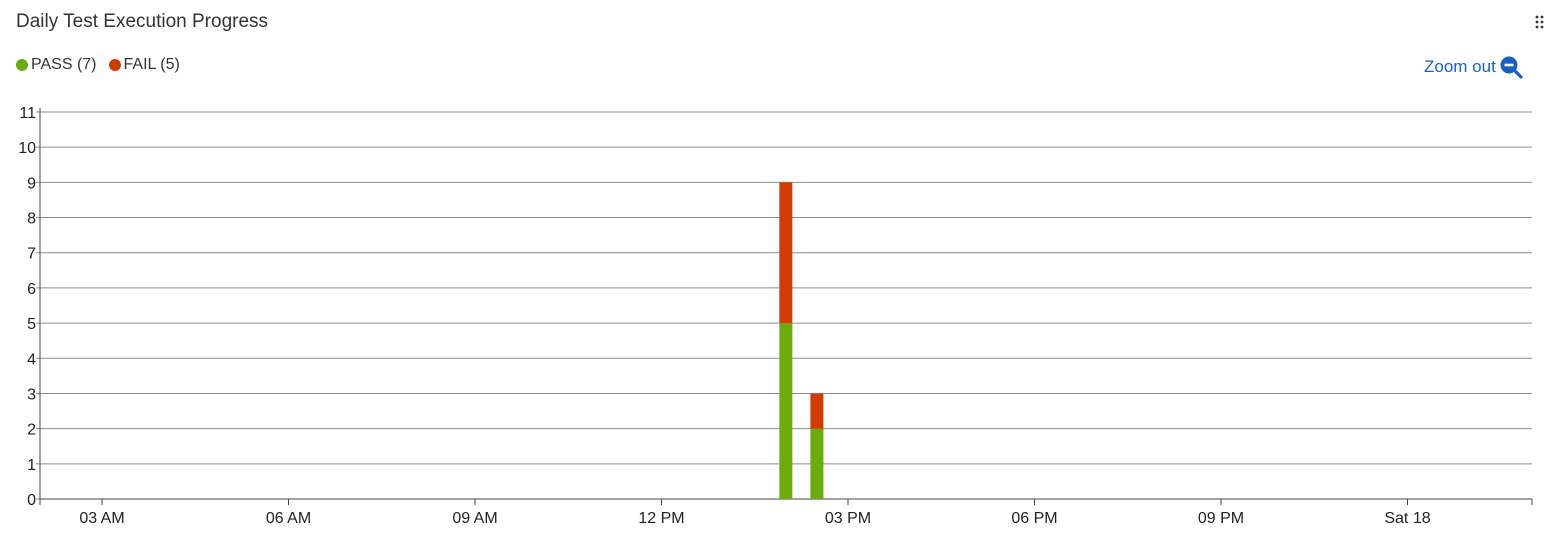 This screenshot has width=1547, height=555. I want to click on y-tick-label-11: 11, so click(27, 113).